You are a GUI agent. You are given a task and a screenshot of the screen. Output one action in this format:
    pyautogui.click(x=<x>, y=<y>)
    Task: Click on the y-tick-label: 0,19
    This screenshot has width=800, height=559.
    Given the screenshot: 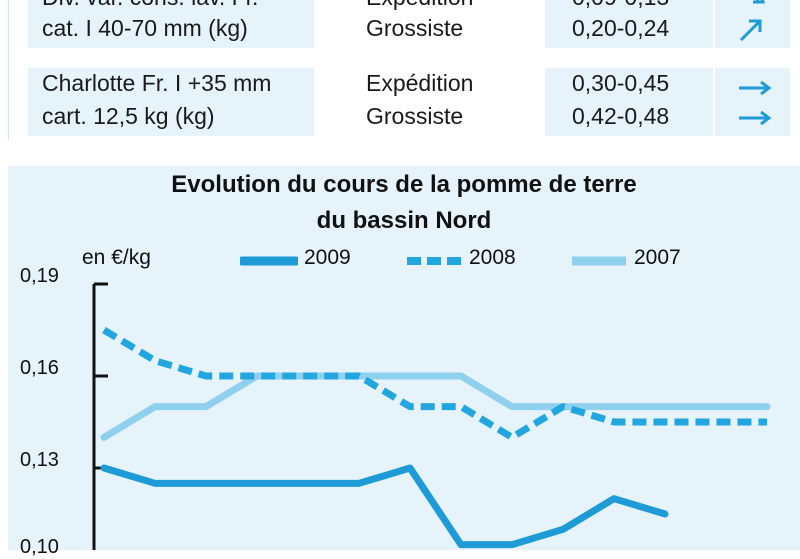 What is the action you would take?
    pyautogui.click(x=39, y=276)
    